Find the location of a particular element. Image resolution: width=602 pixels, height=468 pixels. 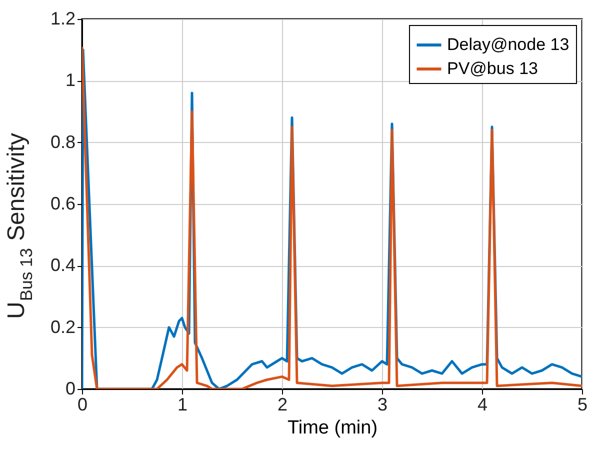

x-tick-label: 5 is located at coordinates (582, 404).